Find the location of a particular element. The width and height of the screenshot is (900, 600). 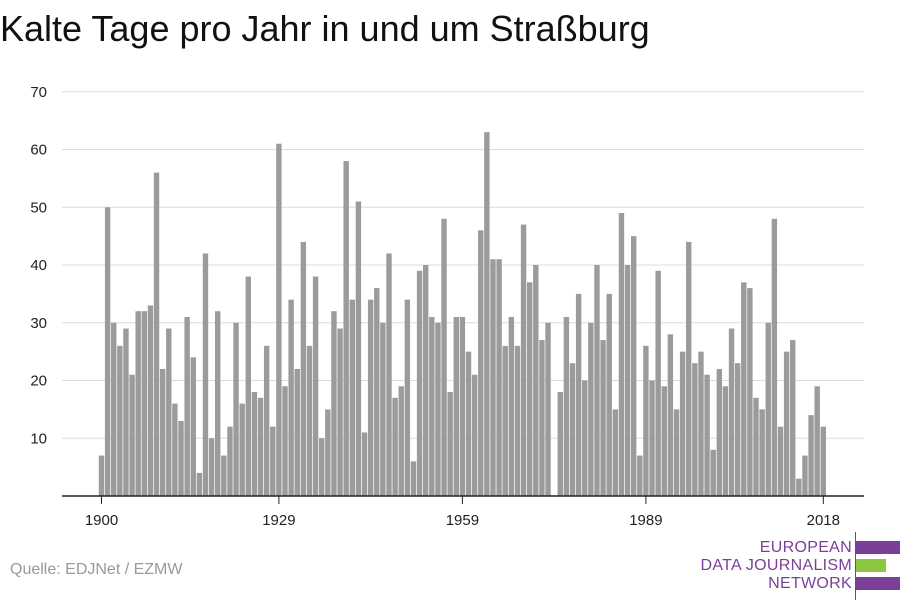

bar-1912 is located at coordinates (175, 449).